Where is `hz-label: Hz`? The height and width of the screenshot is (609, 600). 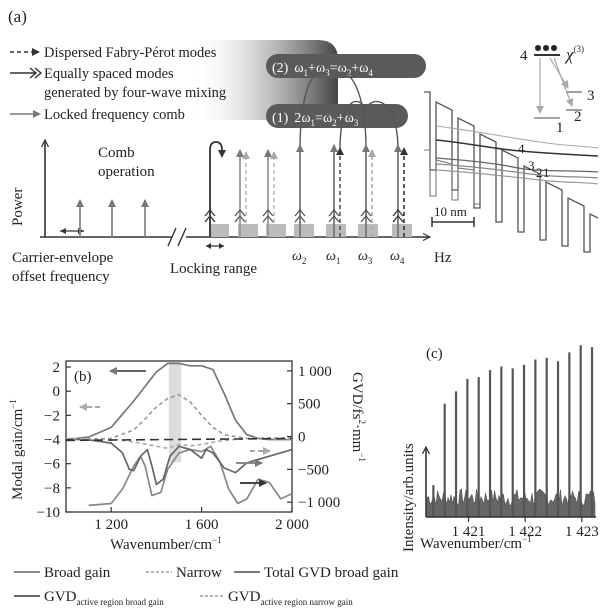 hz-label: Hz is located at coordinates (443, 258).